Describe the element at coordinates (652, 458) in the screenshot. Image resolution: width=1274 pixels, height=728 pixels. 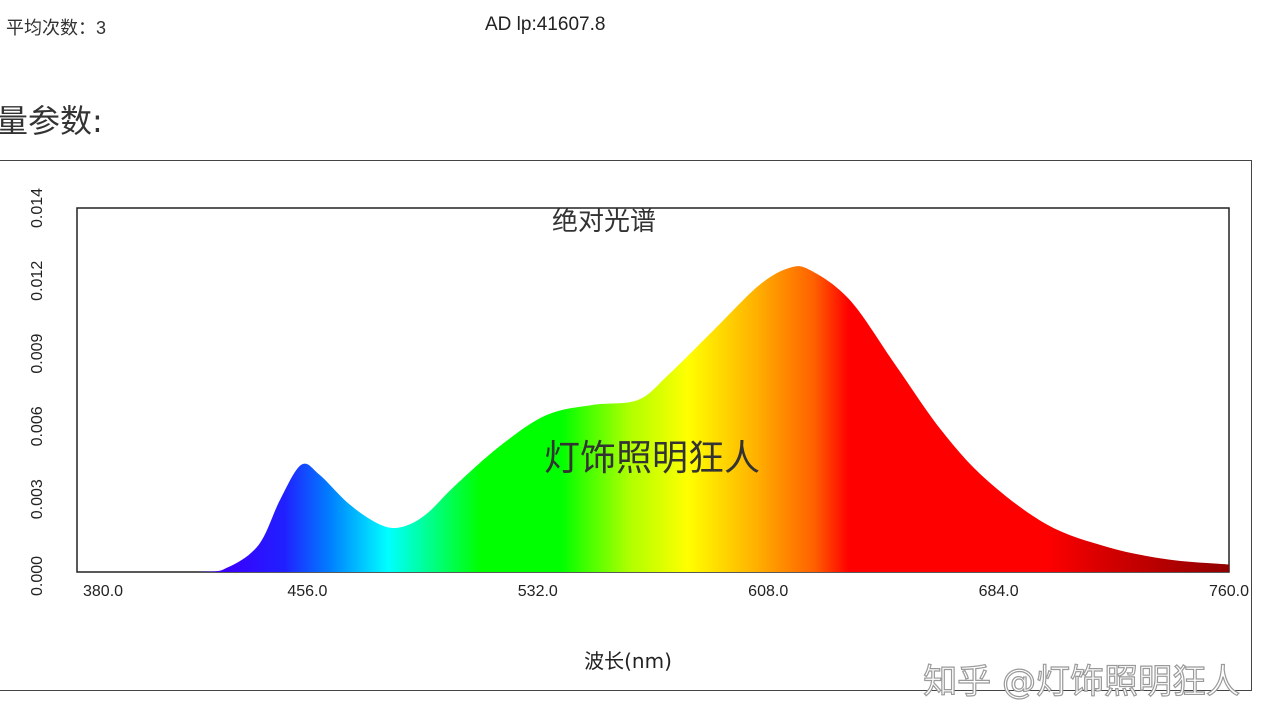
I see `center-watermark: 灯饰照明狂人` at that location.